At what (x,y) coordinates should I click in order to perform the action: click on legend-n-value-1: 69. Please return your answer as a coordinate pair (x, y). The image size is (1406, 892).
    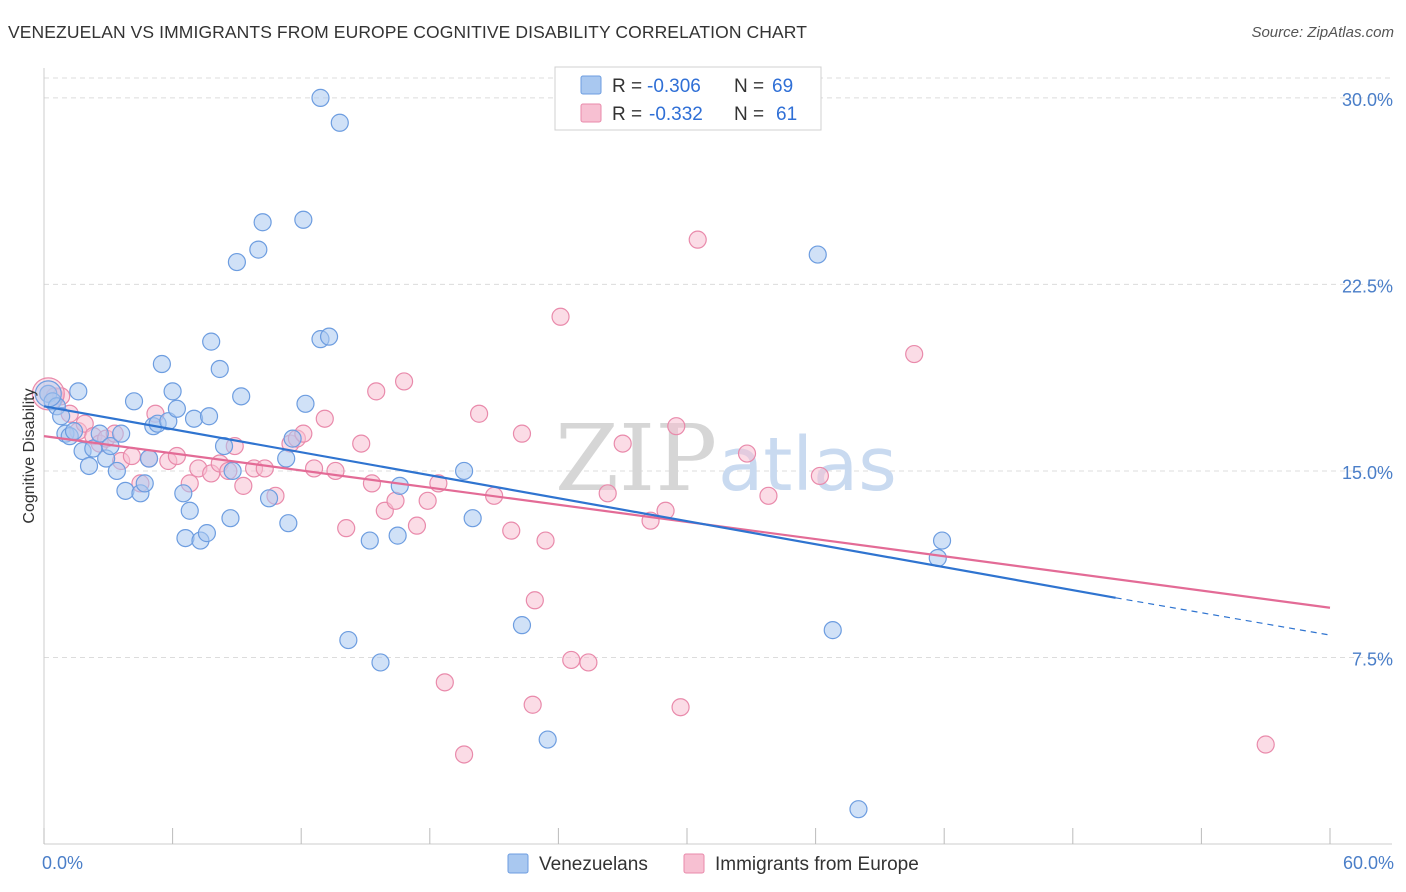
    Looking at the image, I should click on (782, 86).